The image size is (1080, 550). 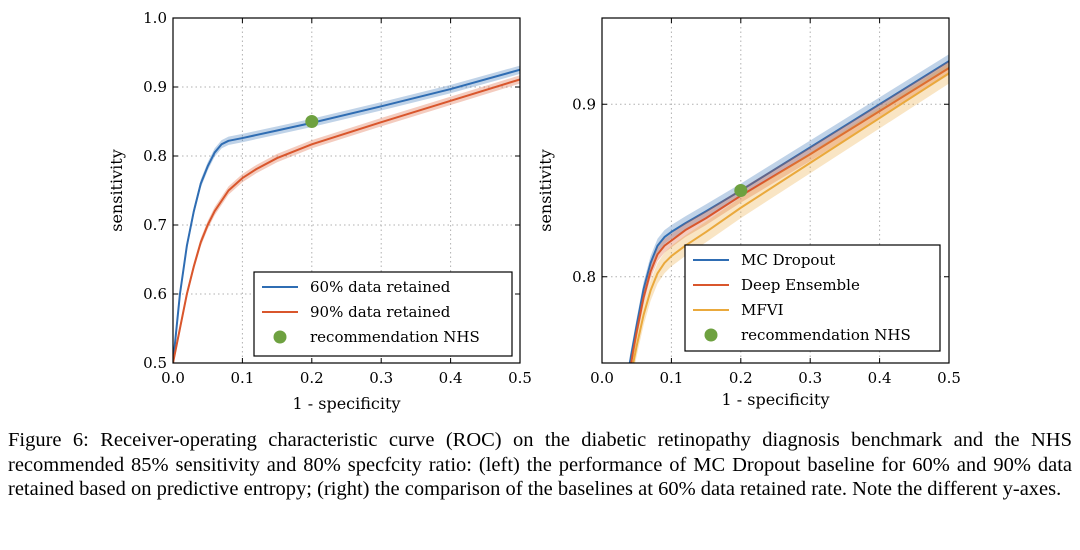 I want to click on left-y-tick-label: 1.0, so click(x=155, y=18).